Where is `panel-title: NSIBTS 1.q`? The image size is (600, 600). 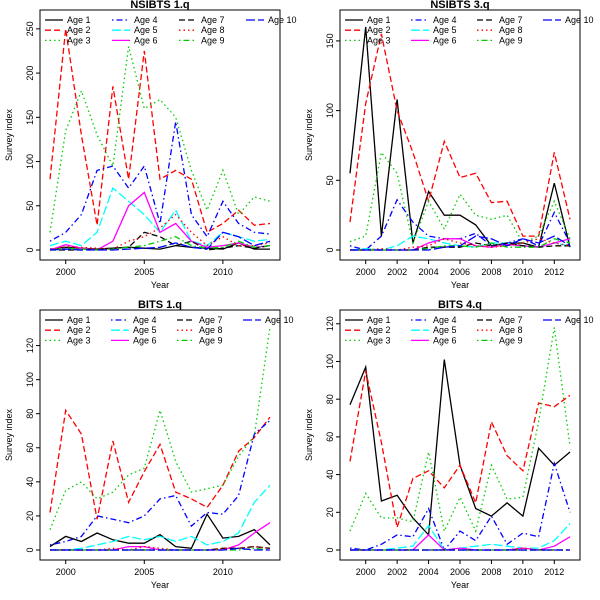 panel-title: NSIBTS 1.q is located at coordinates (159, 5).